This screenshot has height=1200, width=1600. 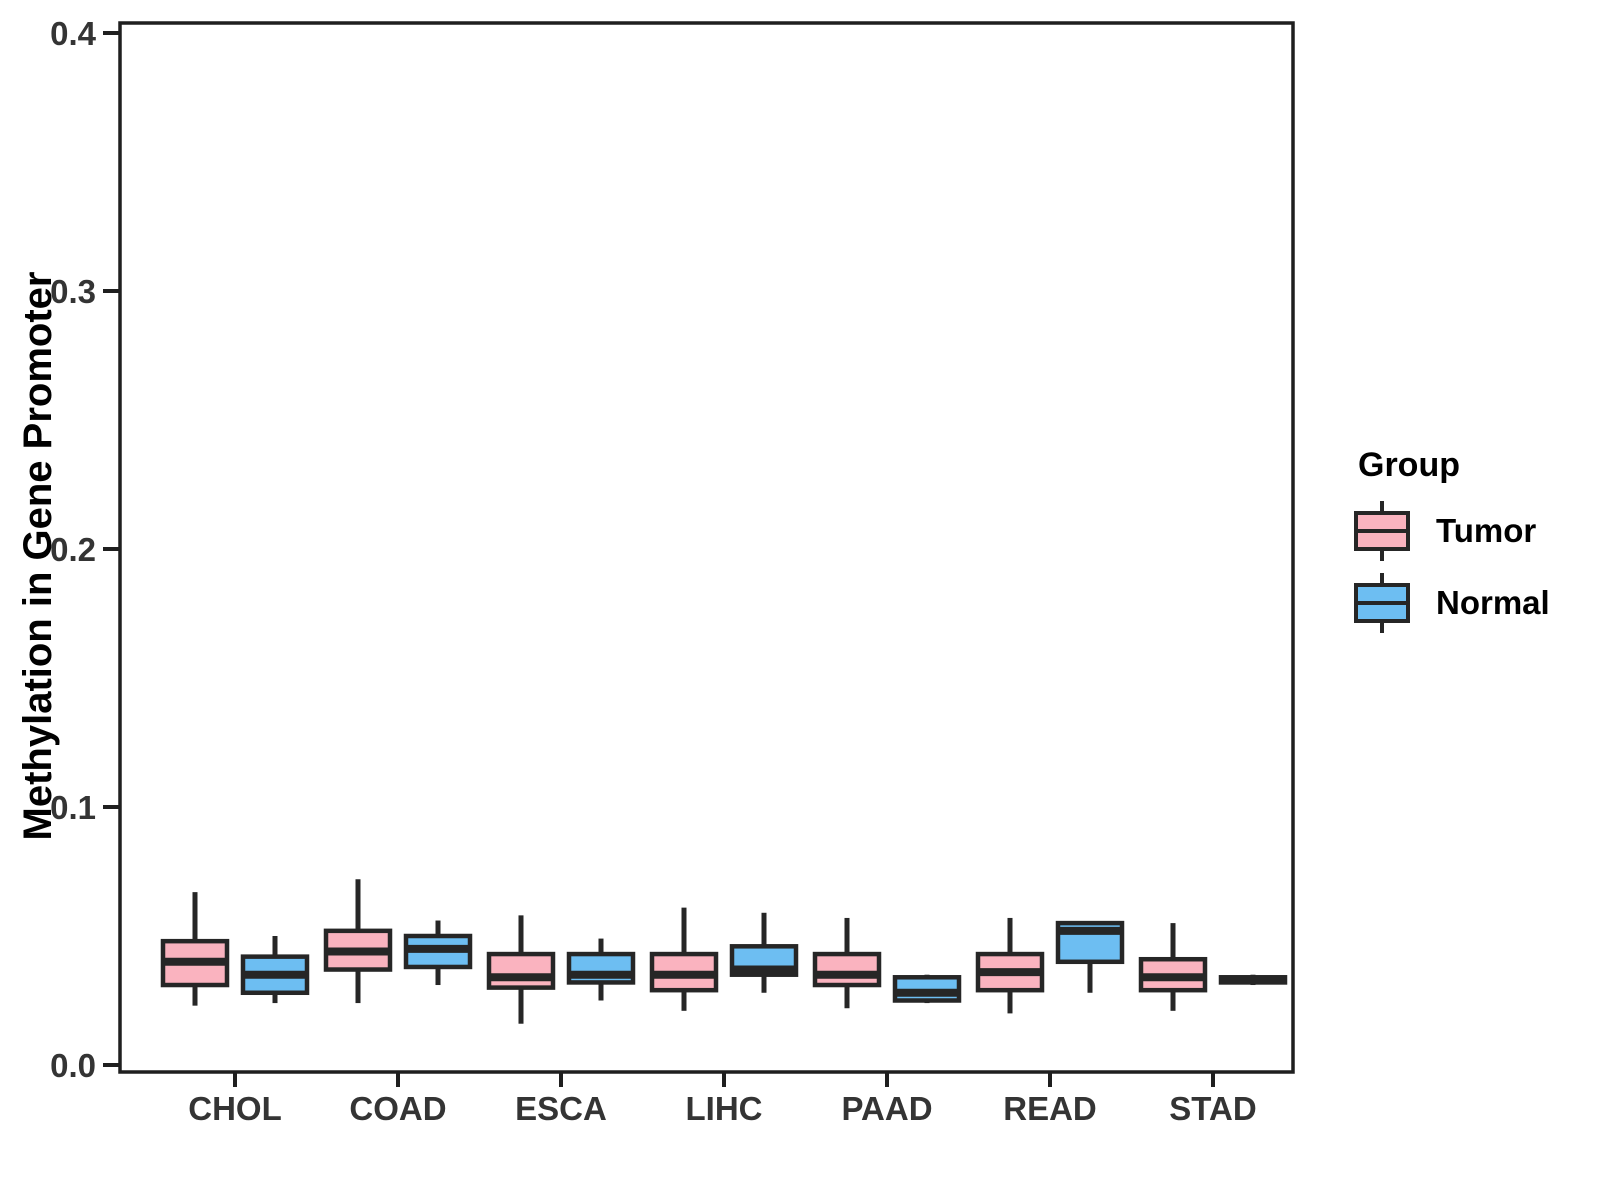 What do you see at coordinates (764, 952) in the screenshot?
I see `boxplot-normal-lihc` at bounding box center [764, 952].